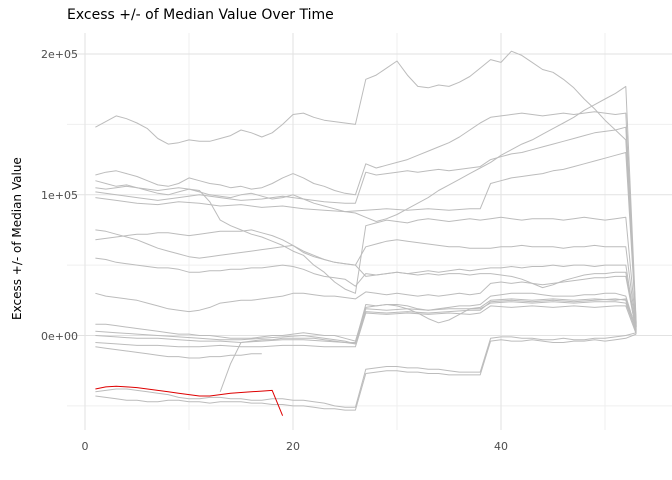  I want to click on y-tick-label: 1e+05, so click(59, 195).